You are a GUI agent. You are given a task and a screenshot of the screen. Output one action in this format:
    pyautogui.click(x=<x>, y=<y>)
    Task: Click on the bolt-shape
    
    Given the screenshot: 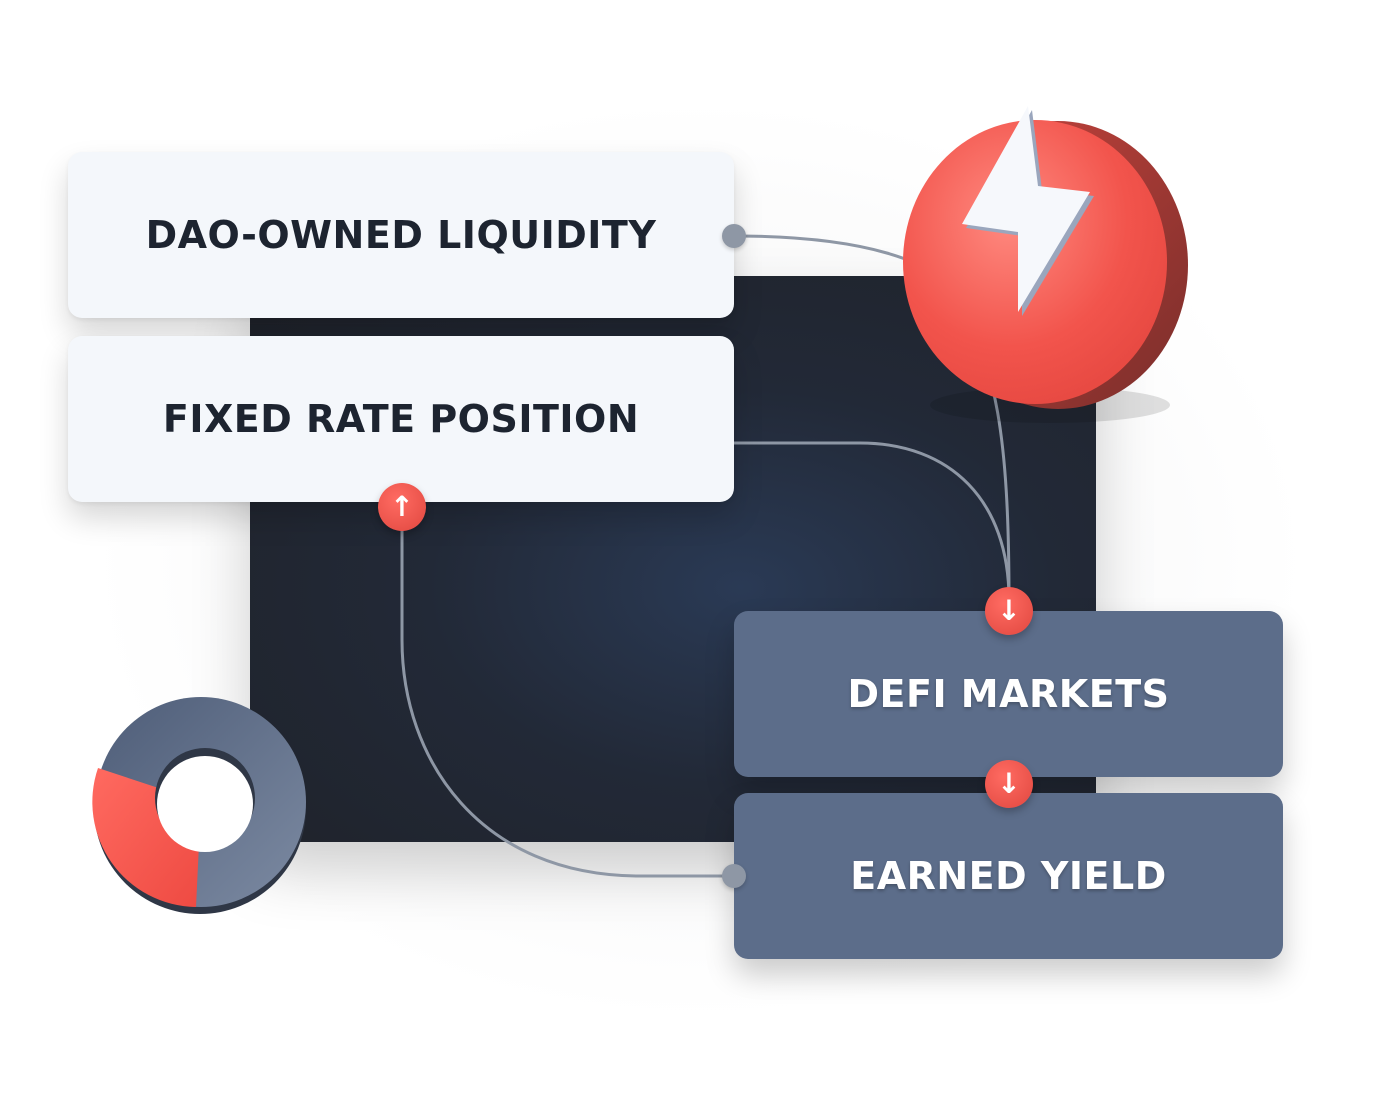 What is the action you would take?
    pyautogui.click(x=1026, y=209)
    